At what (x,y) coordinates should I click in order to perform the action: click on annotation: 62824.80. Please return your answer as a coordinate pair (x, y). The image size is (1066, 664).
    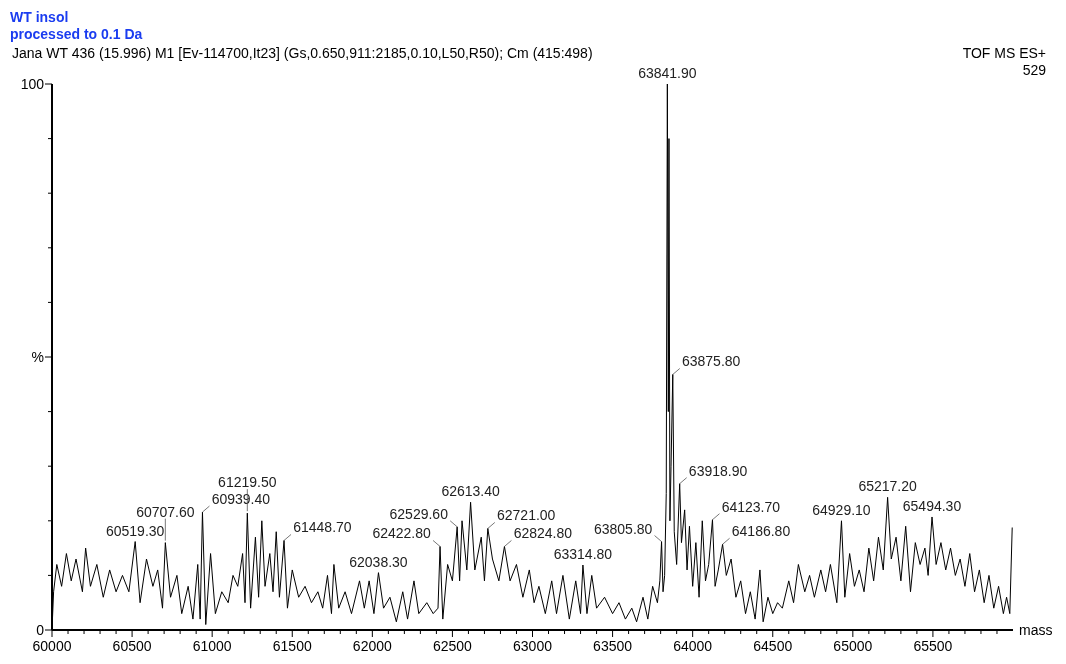
    Looking at the image, I should click on (543, 533).